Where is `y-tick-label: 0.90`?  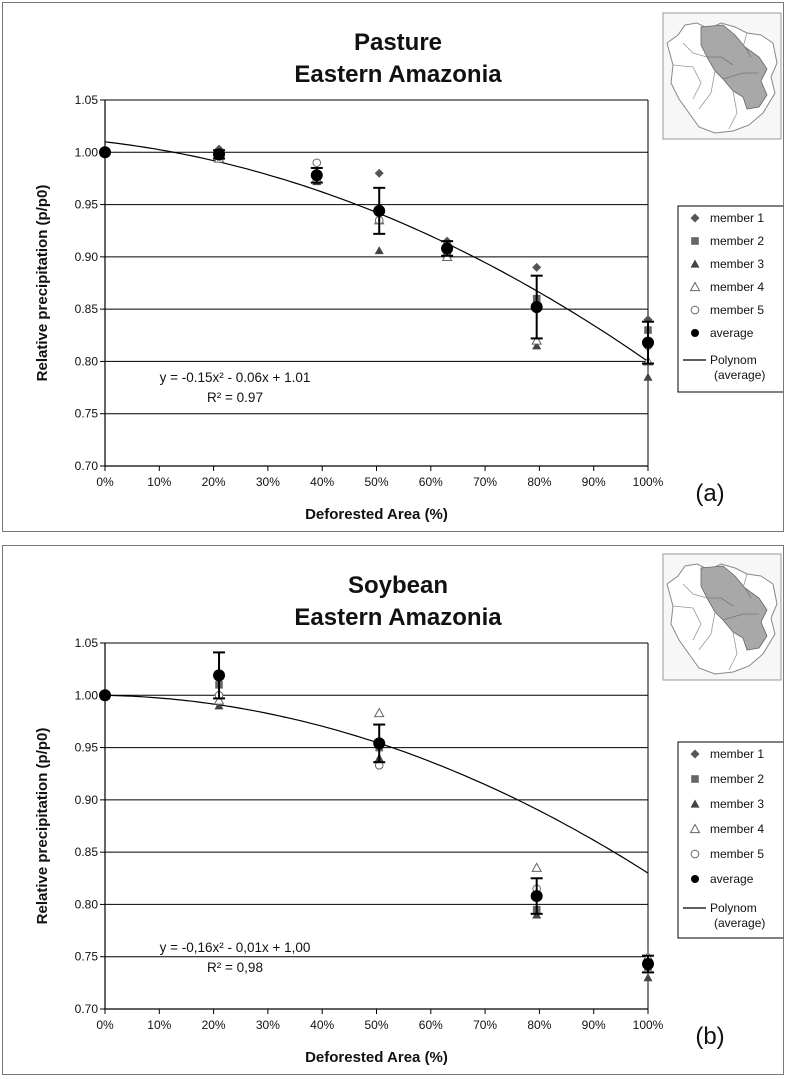 y-tick-label: 0.90 is located at coordinates (87, 800).